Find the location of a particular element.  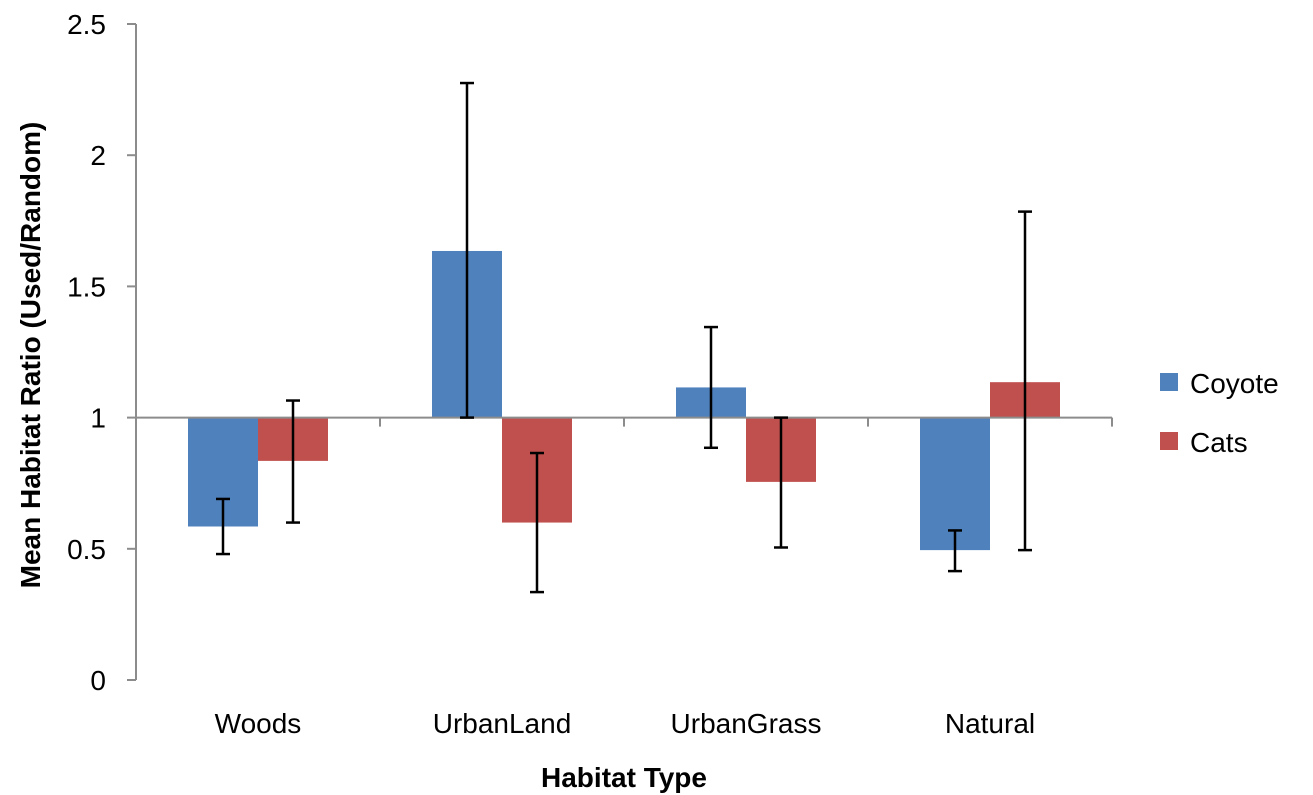

bar-coyote-natural is located at coordinates (955, 484).